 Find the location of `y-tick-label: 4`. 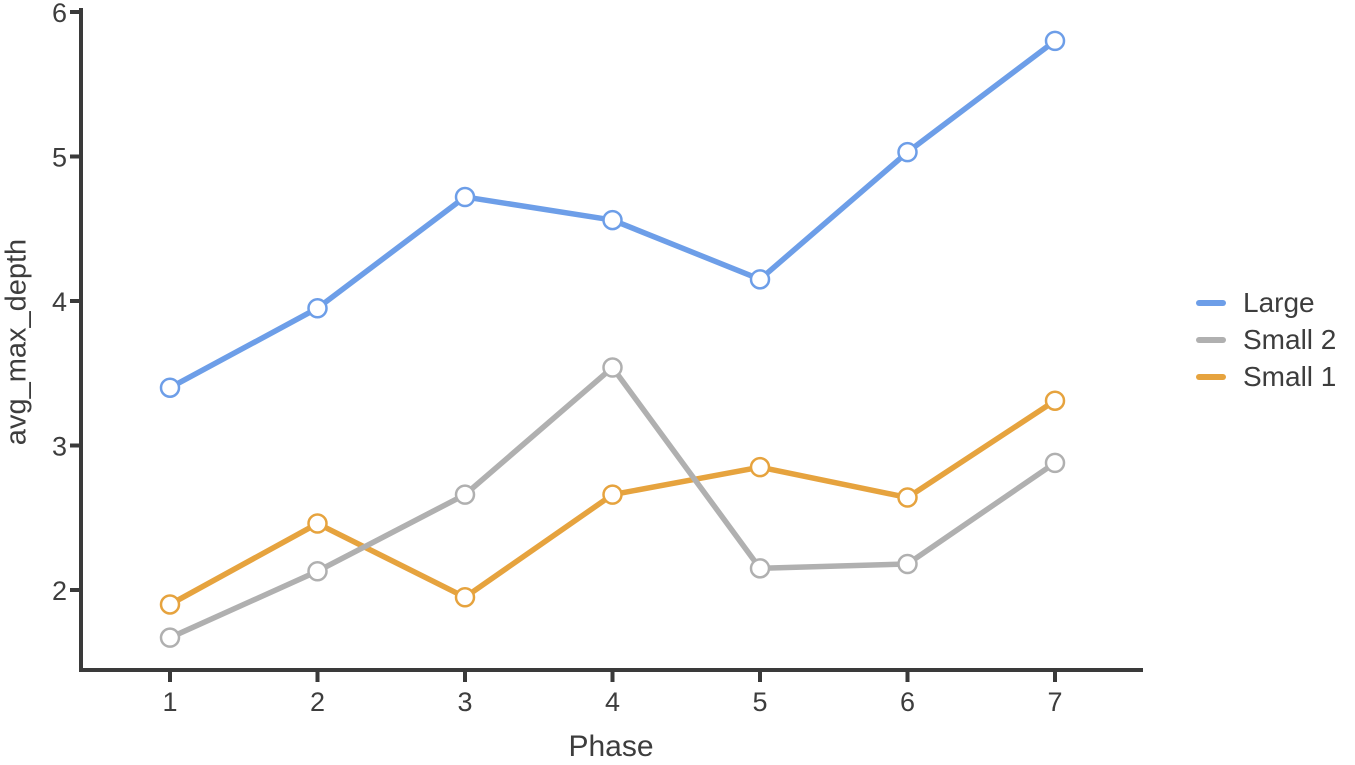

y-tick-label: 4 is located at coordinates (59, 302).